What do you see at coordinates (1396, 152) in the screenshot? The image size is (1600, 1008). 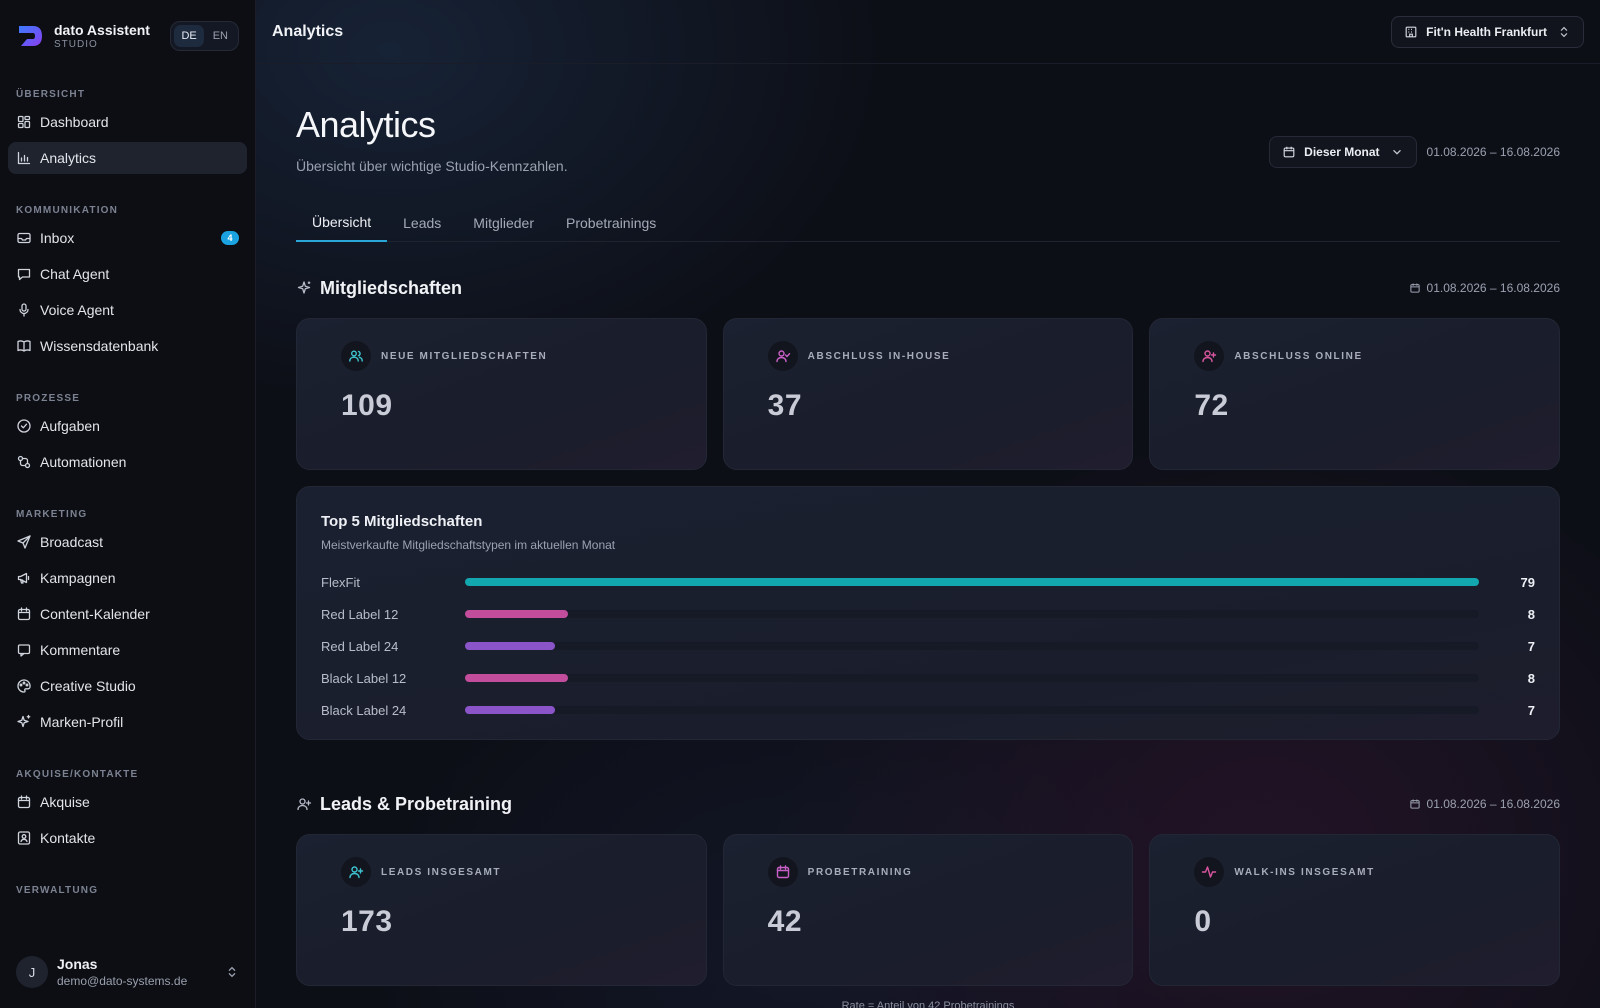 I see `chevron-down-icon` at bounding box center [1396, 152].